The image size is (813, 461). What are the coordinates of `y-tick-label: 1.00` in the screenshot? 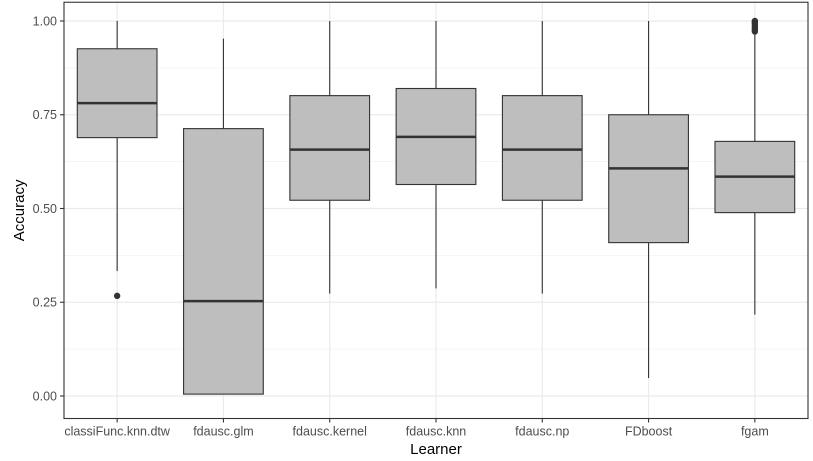 It's located at (45, 21).